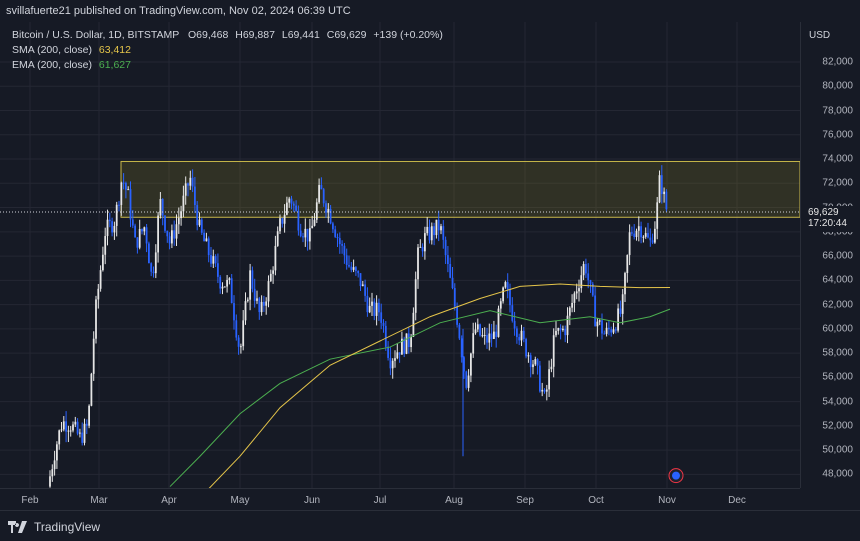  Describe the element at coordinates (454, 500) in the screenshot. I see `time-tick: Aug` at that location.